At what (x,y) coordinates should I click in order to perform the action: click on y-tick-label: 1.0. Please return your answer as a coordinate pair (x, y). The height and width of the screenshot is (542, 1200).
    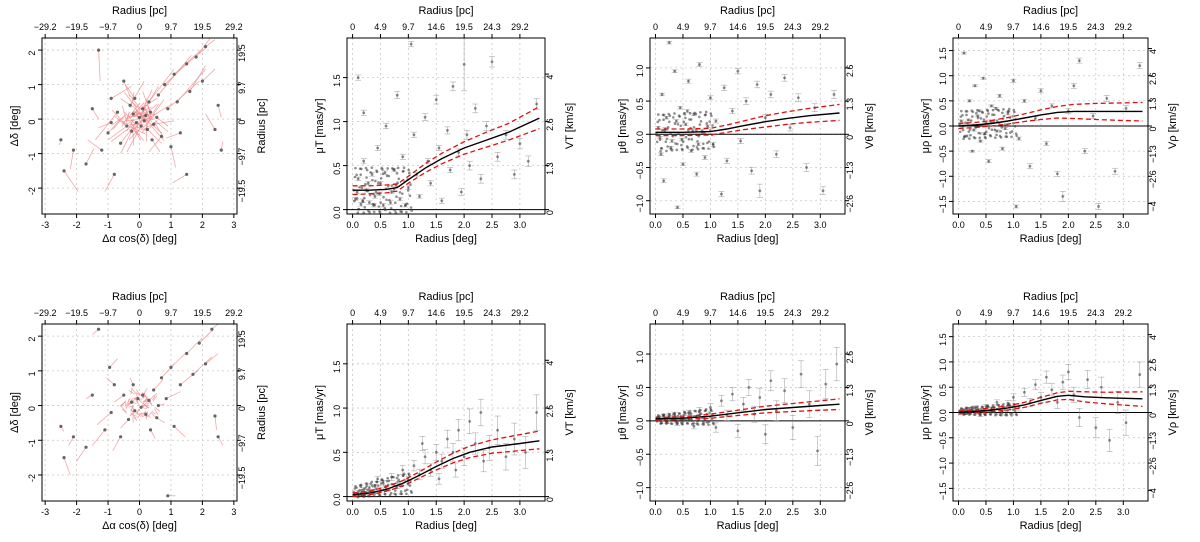
    Looking at the image, I should click on (640, 71).